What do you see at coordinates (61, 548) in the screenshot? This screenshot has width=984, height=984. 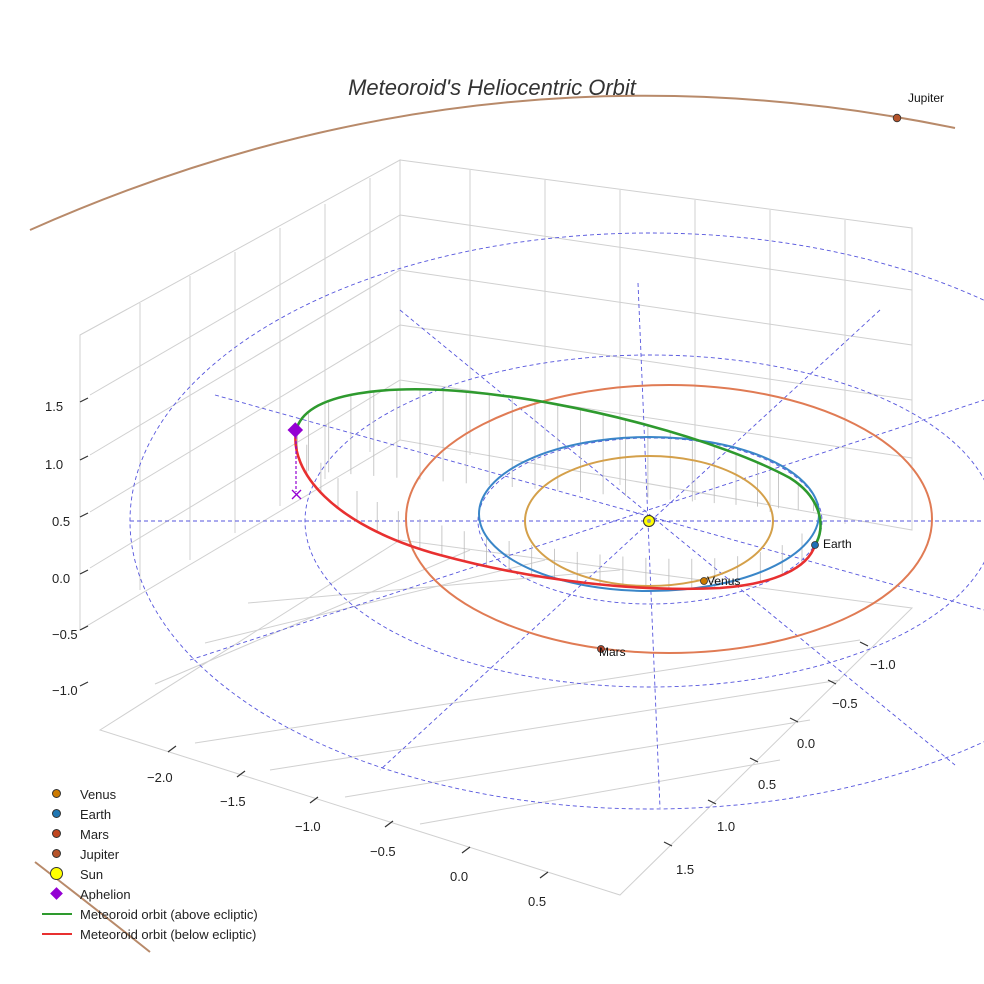 I see `z-axis-ticks: 1.5 1.0 0.5 0.0 −0.5 −1.0` at bounding box center [61, 548].